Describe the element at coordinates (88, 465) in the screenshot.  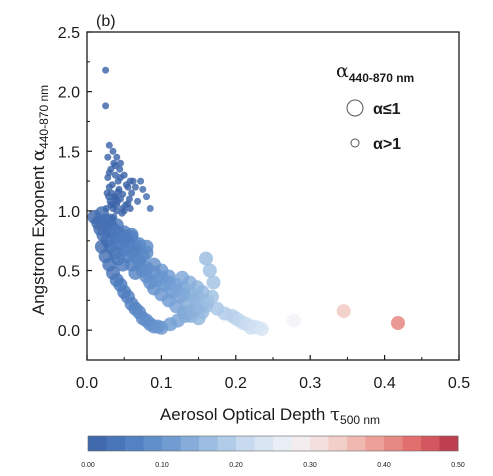
I see `colorbar-tick-label: 0.00` at that location.